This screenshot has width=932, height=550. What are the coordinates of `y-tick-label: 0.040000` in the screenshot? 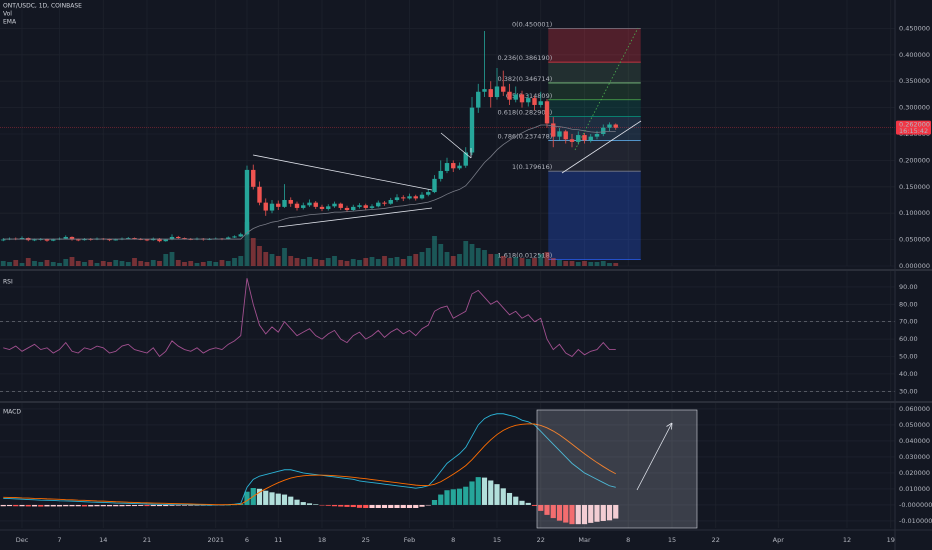 It's located at (914, 441).